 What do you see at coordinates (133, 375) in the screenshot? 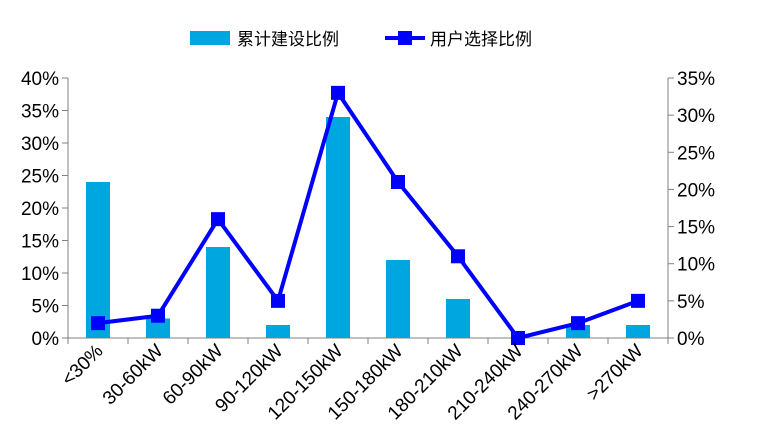
I see `x-tick-label: 30-60kW` at bounding box center [133, 375].